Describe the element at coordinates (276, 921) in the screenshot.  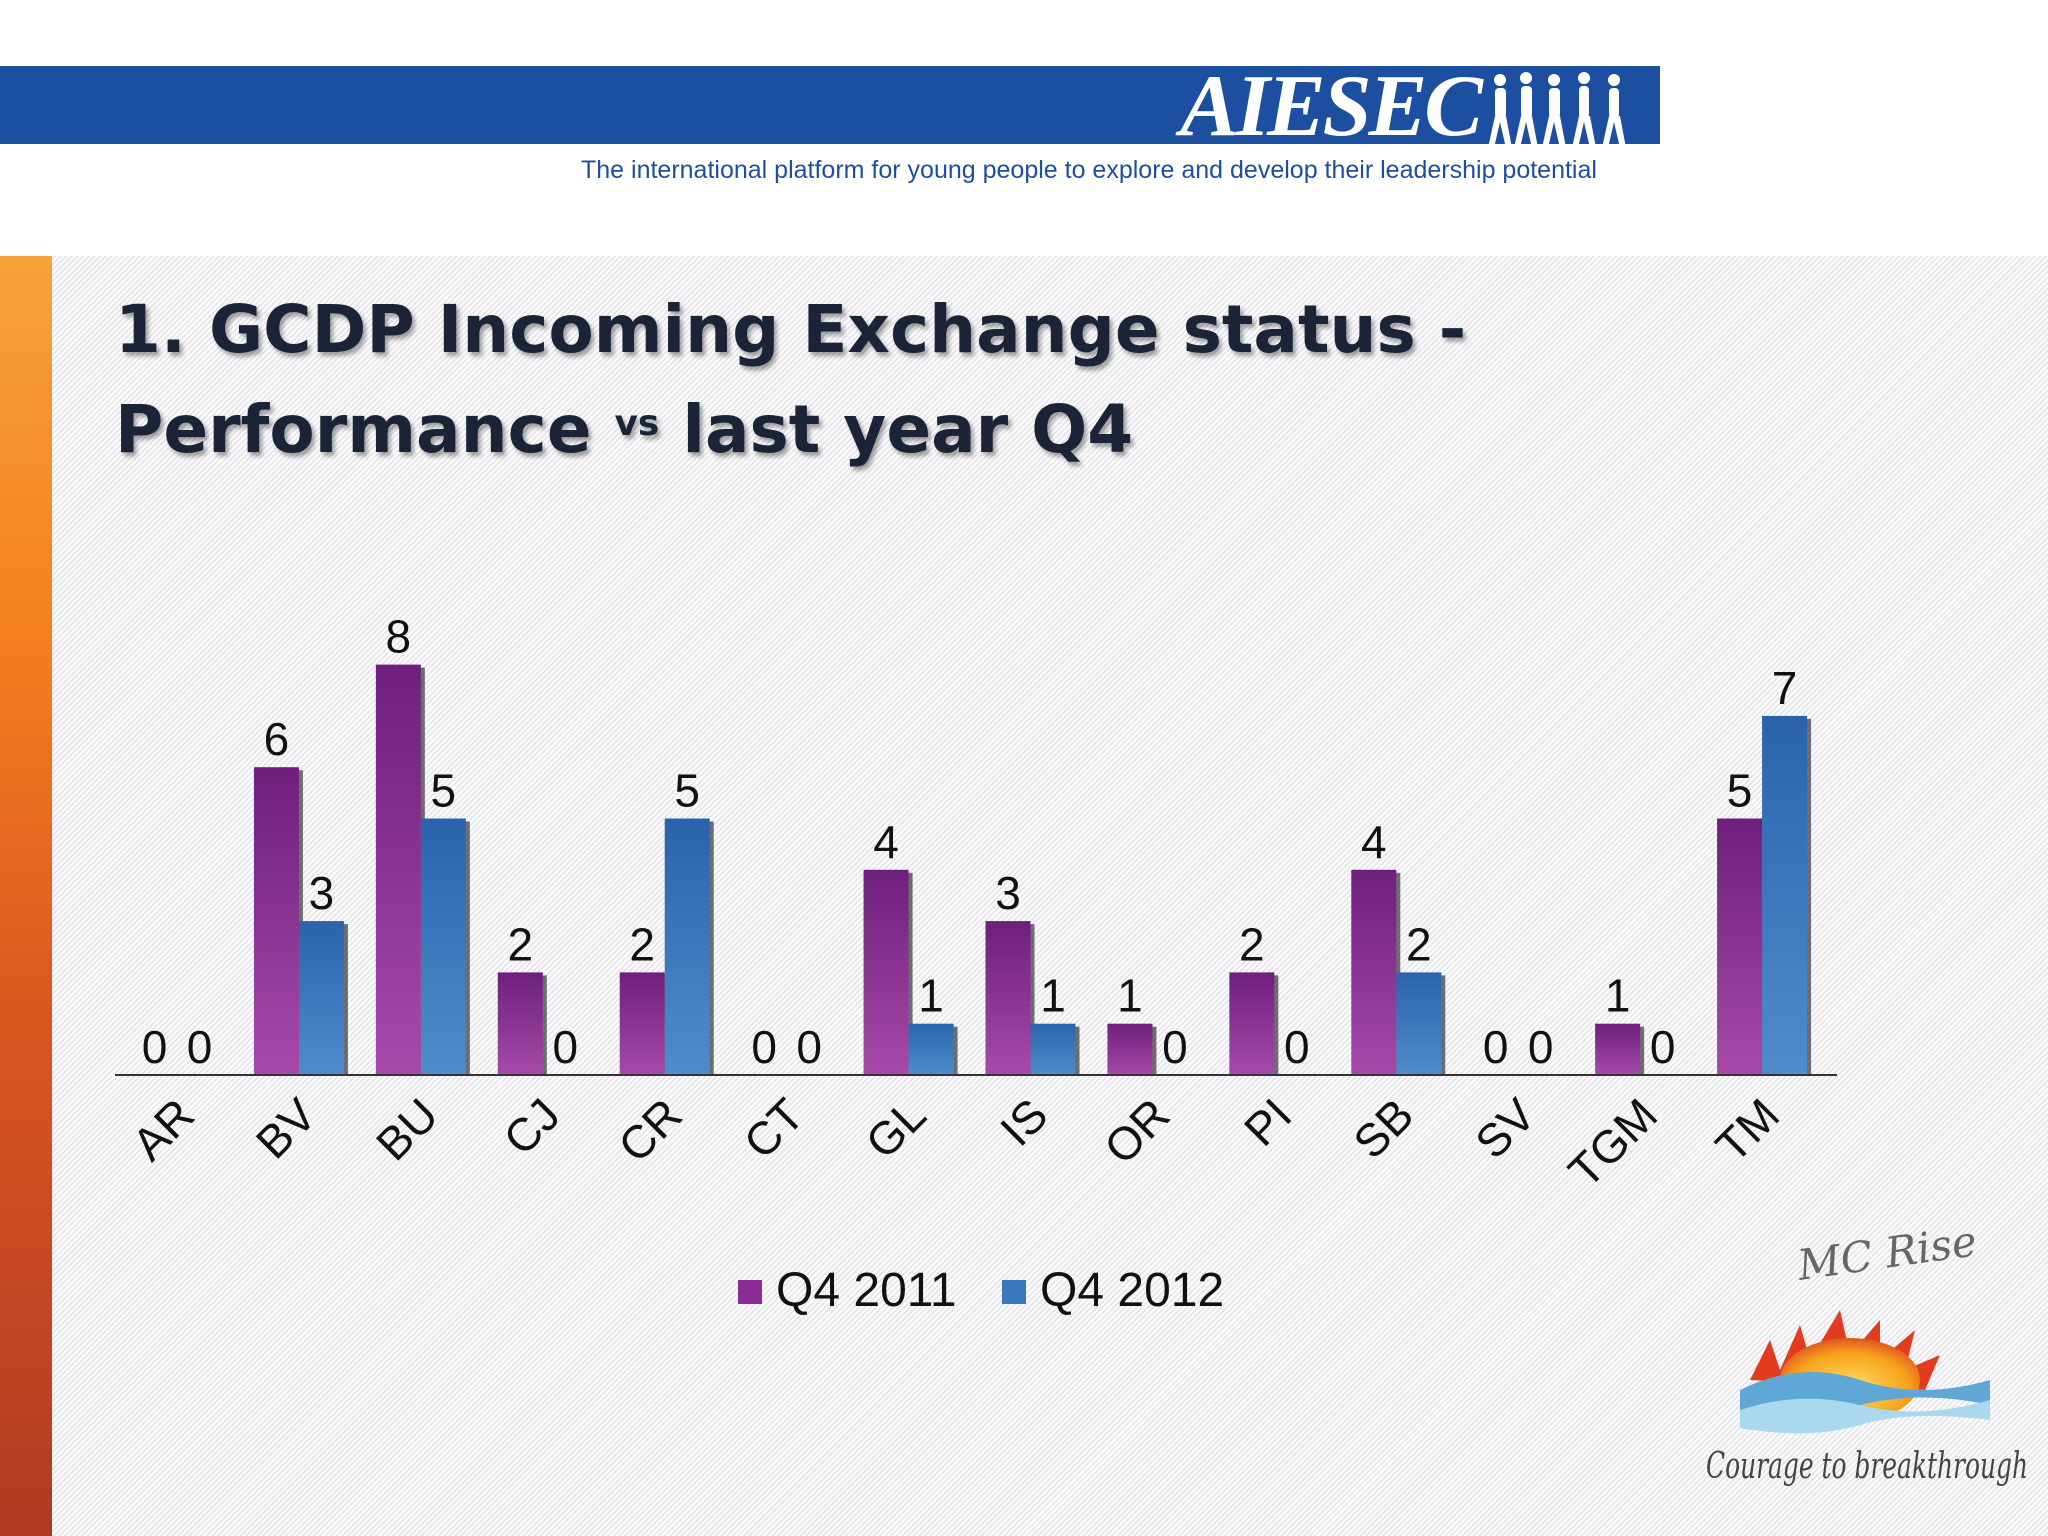
I see `bar-q4-2011-bv` at that location.